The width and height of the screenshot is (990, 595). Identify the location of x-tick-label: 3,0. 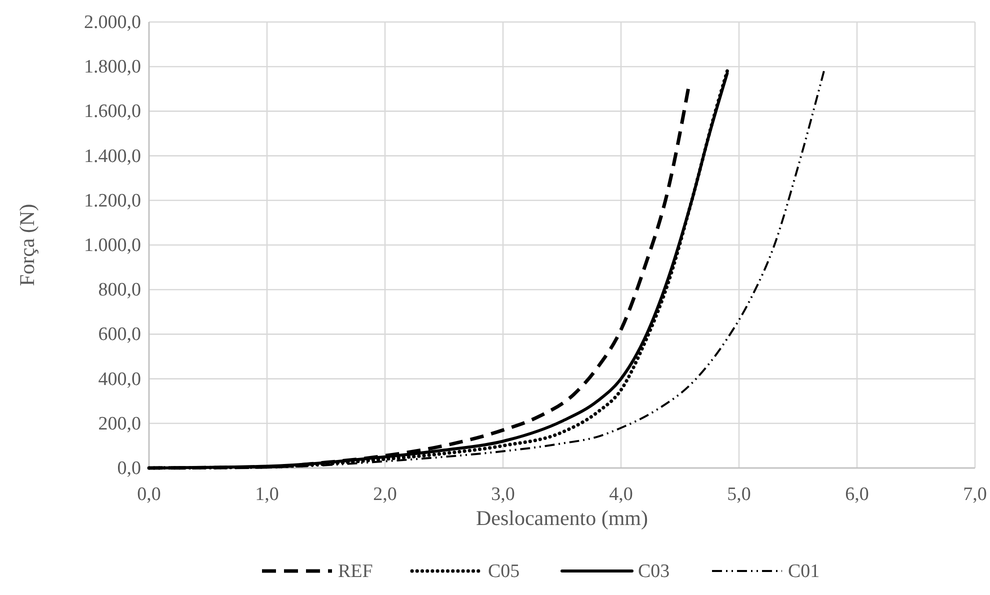
(503, 494).